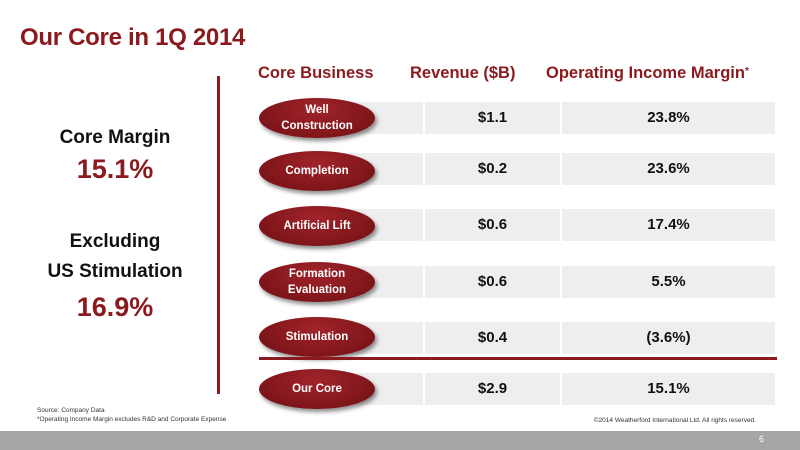 This screenshot has width=800, height=450. I want to click on core-margin-label: Core Margin, so click(115, 137).